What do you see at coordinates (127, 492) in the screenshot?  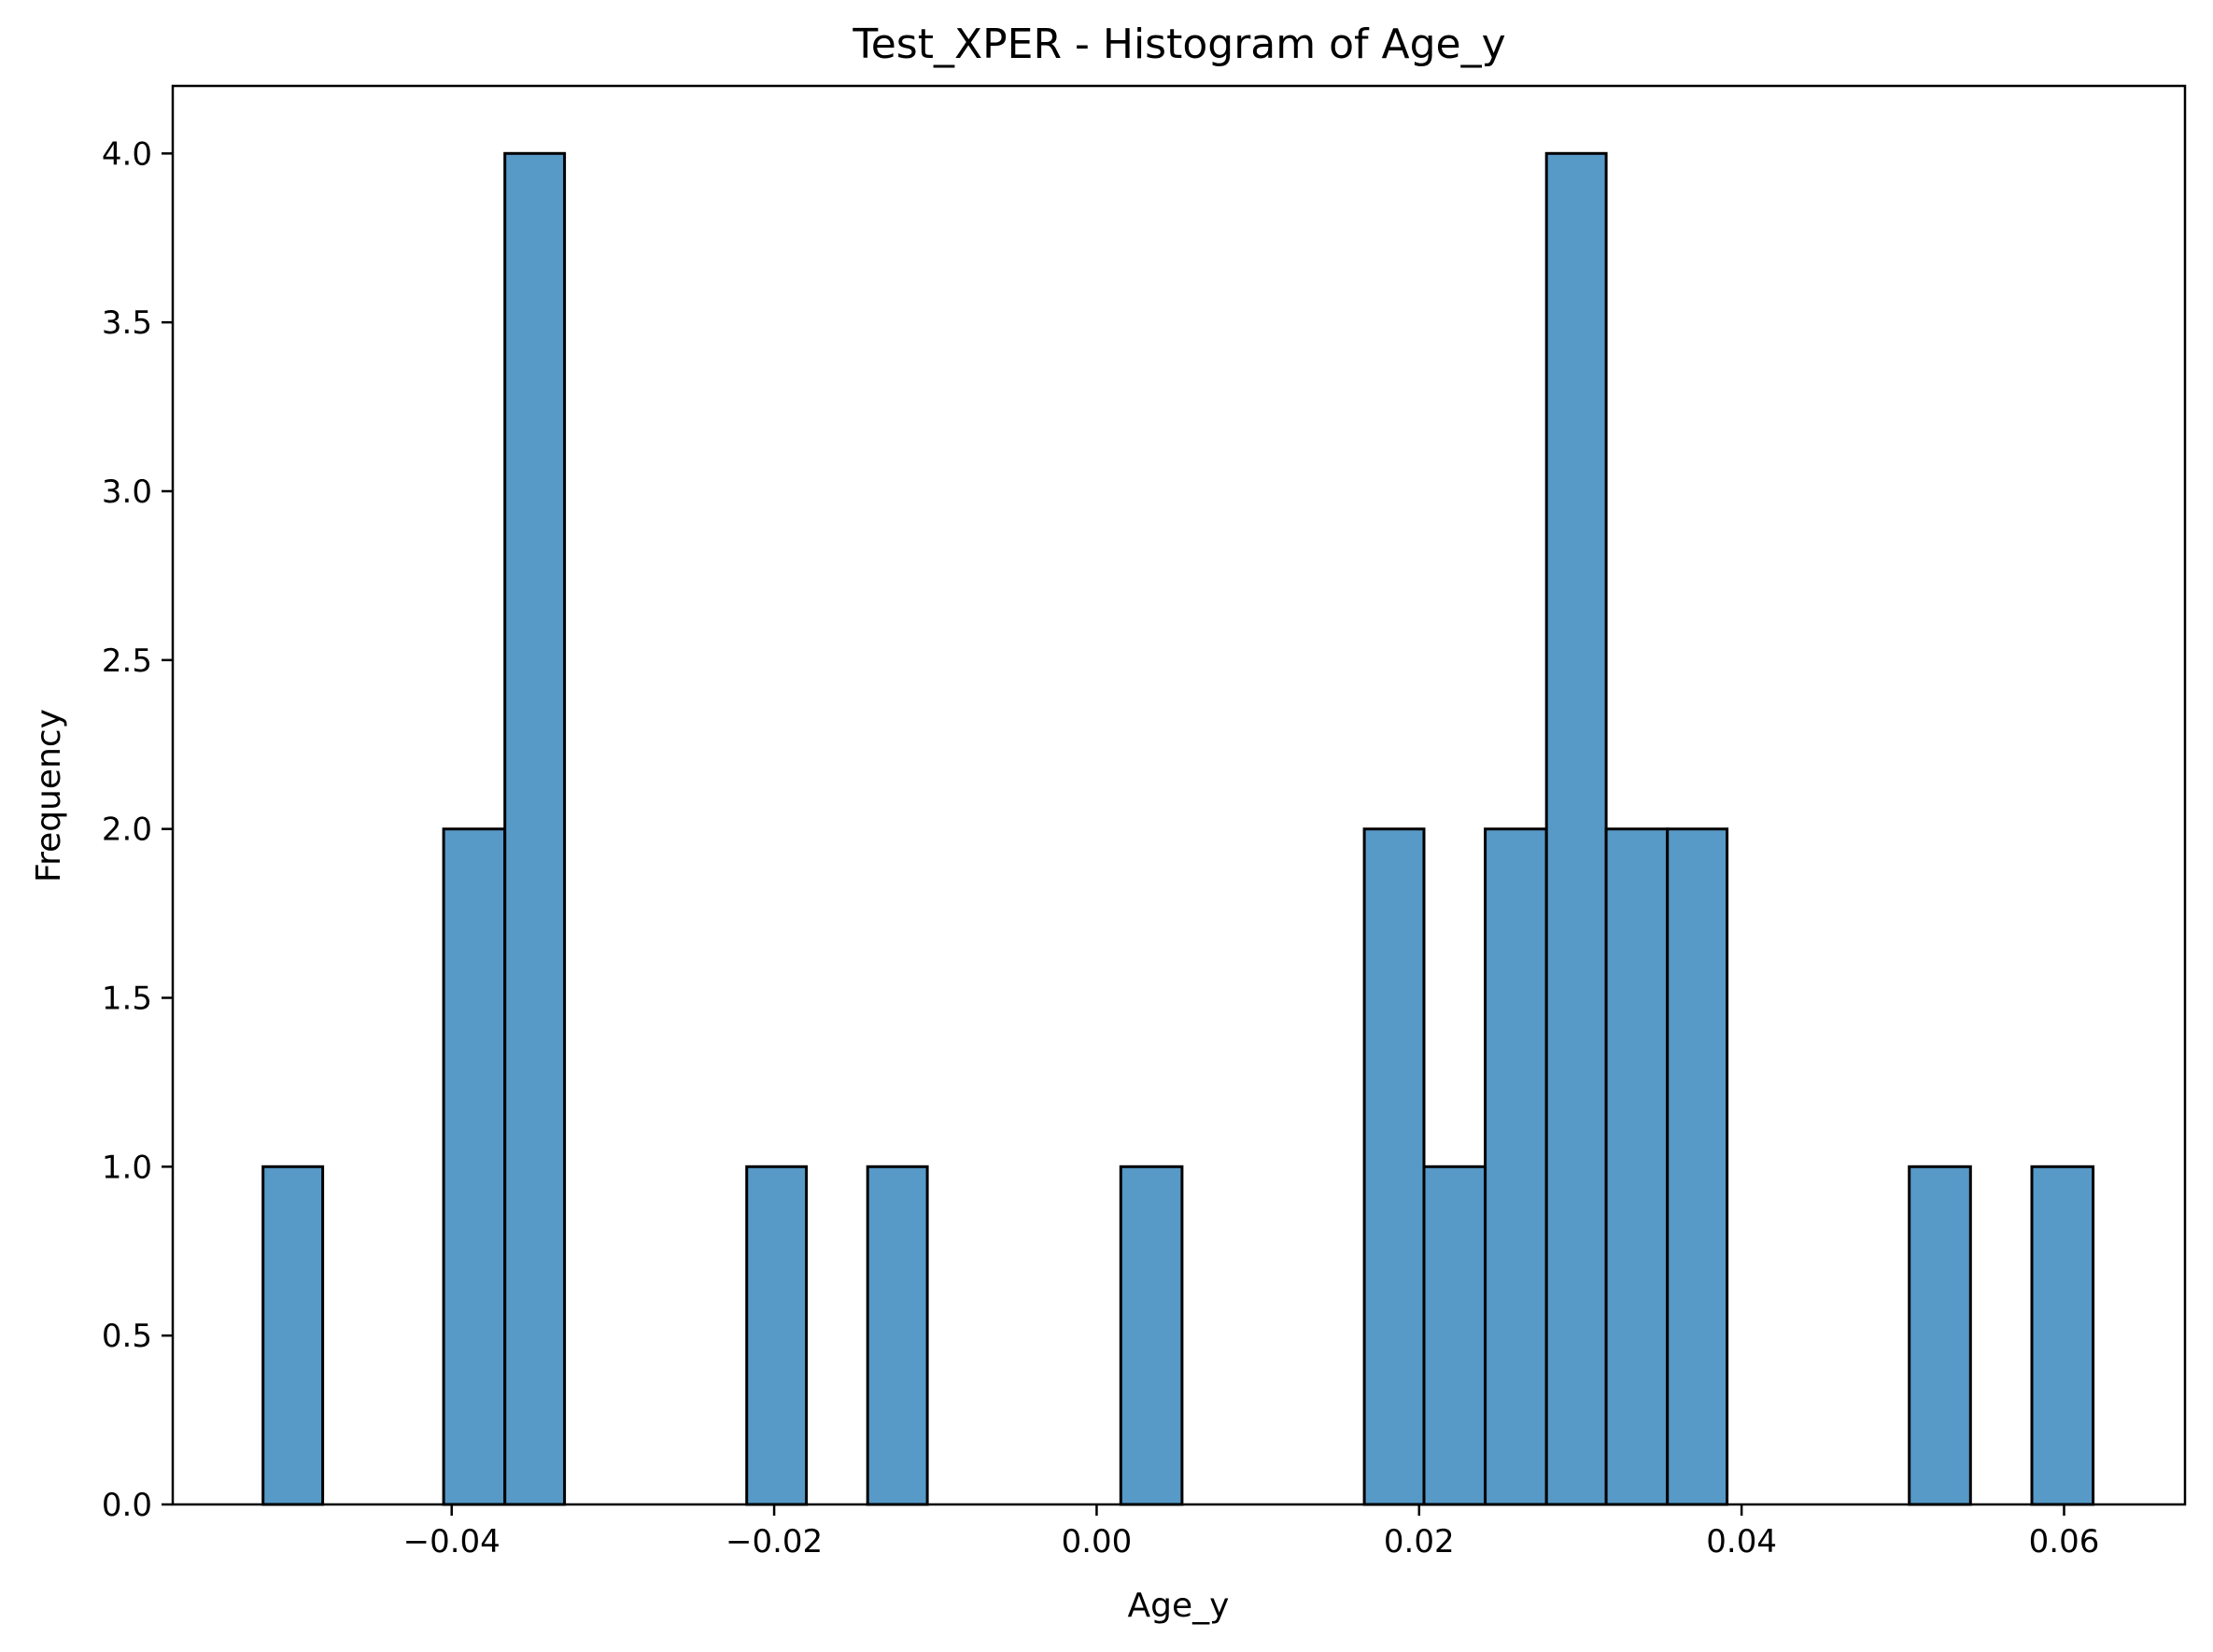 I see `y-tick-label: 3.0` at bounding box center [127, 492].